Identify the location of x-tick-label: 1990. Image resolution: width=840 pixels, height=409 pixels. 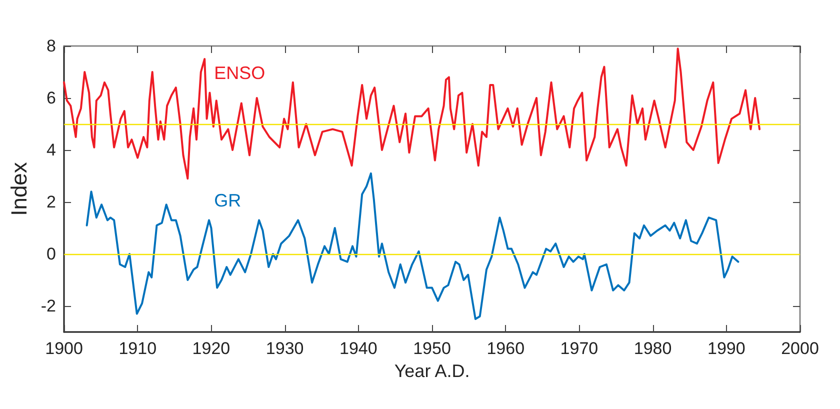
(726, 348).